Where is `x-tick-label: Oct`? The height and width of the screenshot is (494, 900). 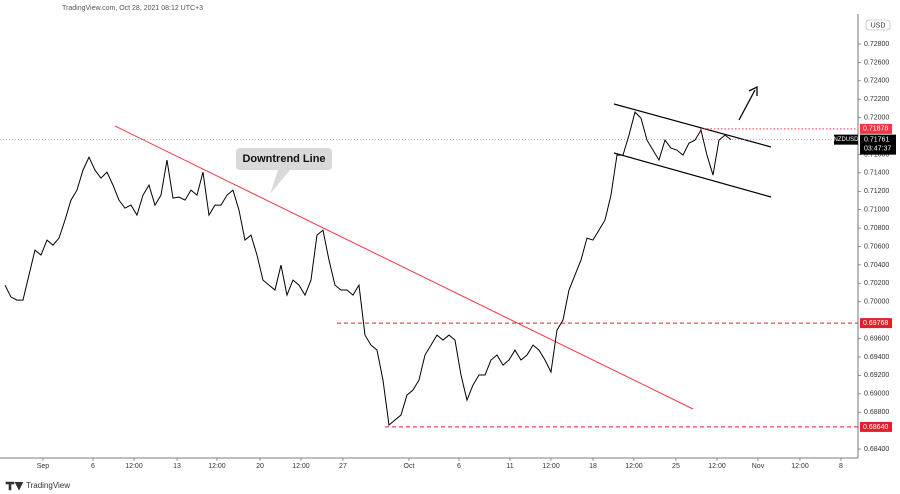
x-tick-label: Oct is located at coordinates (409, 466).